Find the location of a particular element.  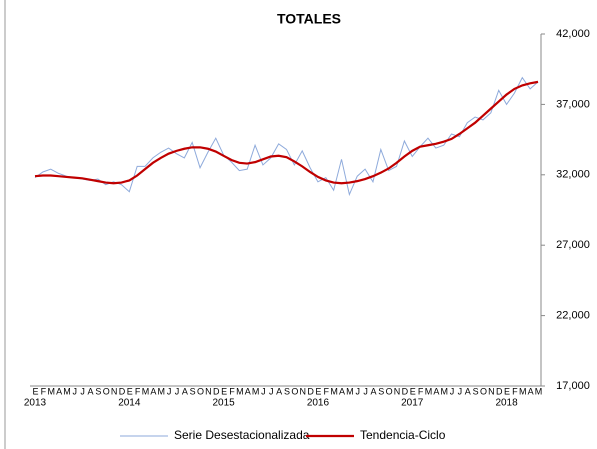

y-tick-label: 42,000 is located at coordinates (573, 34).